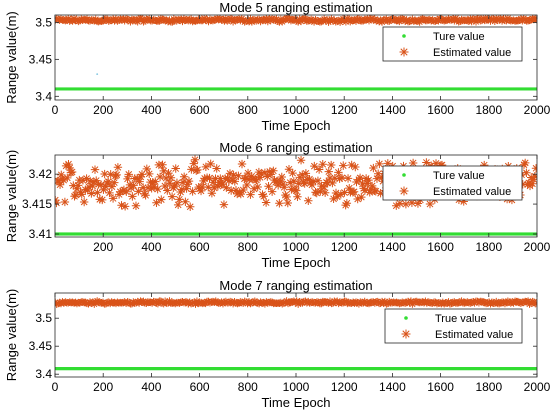 Image resolution: width=550 pixels, height=416 pixels. I want to click on x-tick-label: 600, so click(200, 110).